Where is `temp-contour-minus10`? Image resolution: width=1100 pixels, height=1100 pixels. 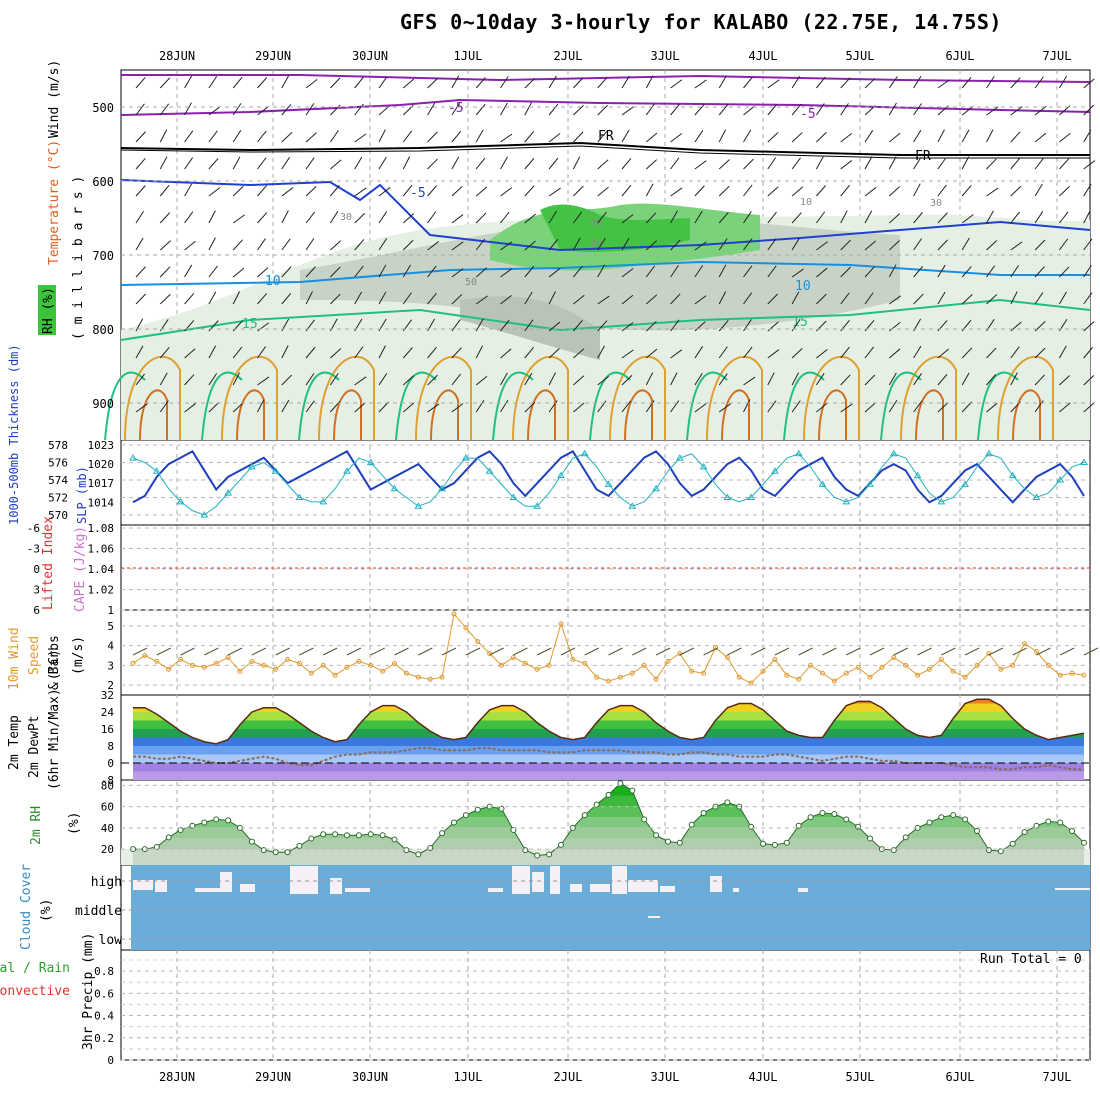 temp-contour-minus10 is located at coordinates (606, 78).